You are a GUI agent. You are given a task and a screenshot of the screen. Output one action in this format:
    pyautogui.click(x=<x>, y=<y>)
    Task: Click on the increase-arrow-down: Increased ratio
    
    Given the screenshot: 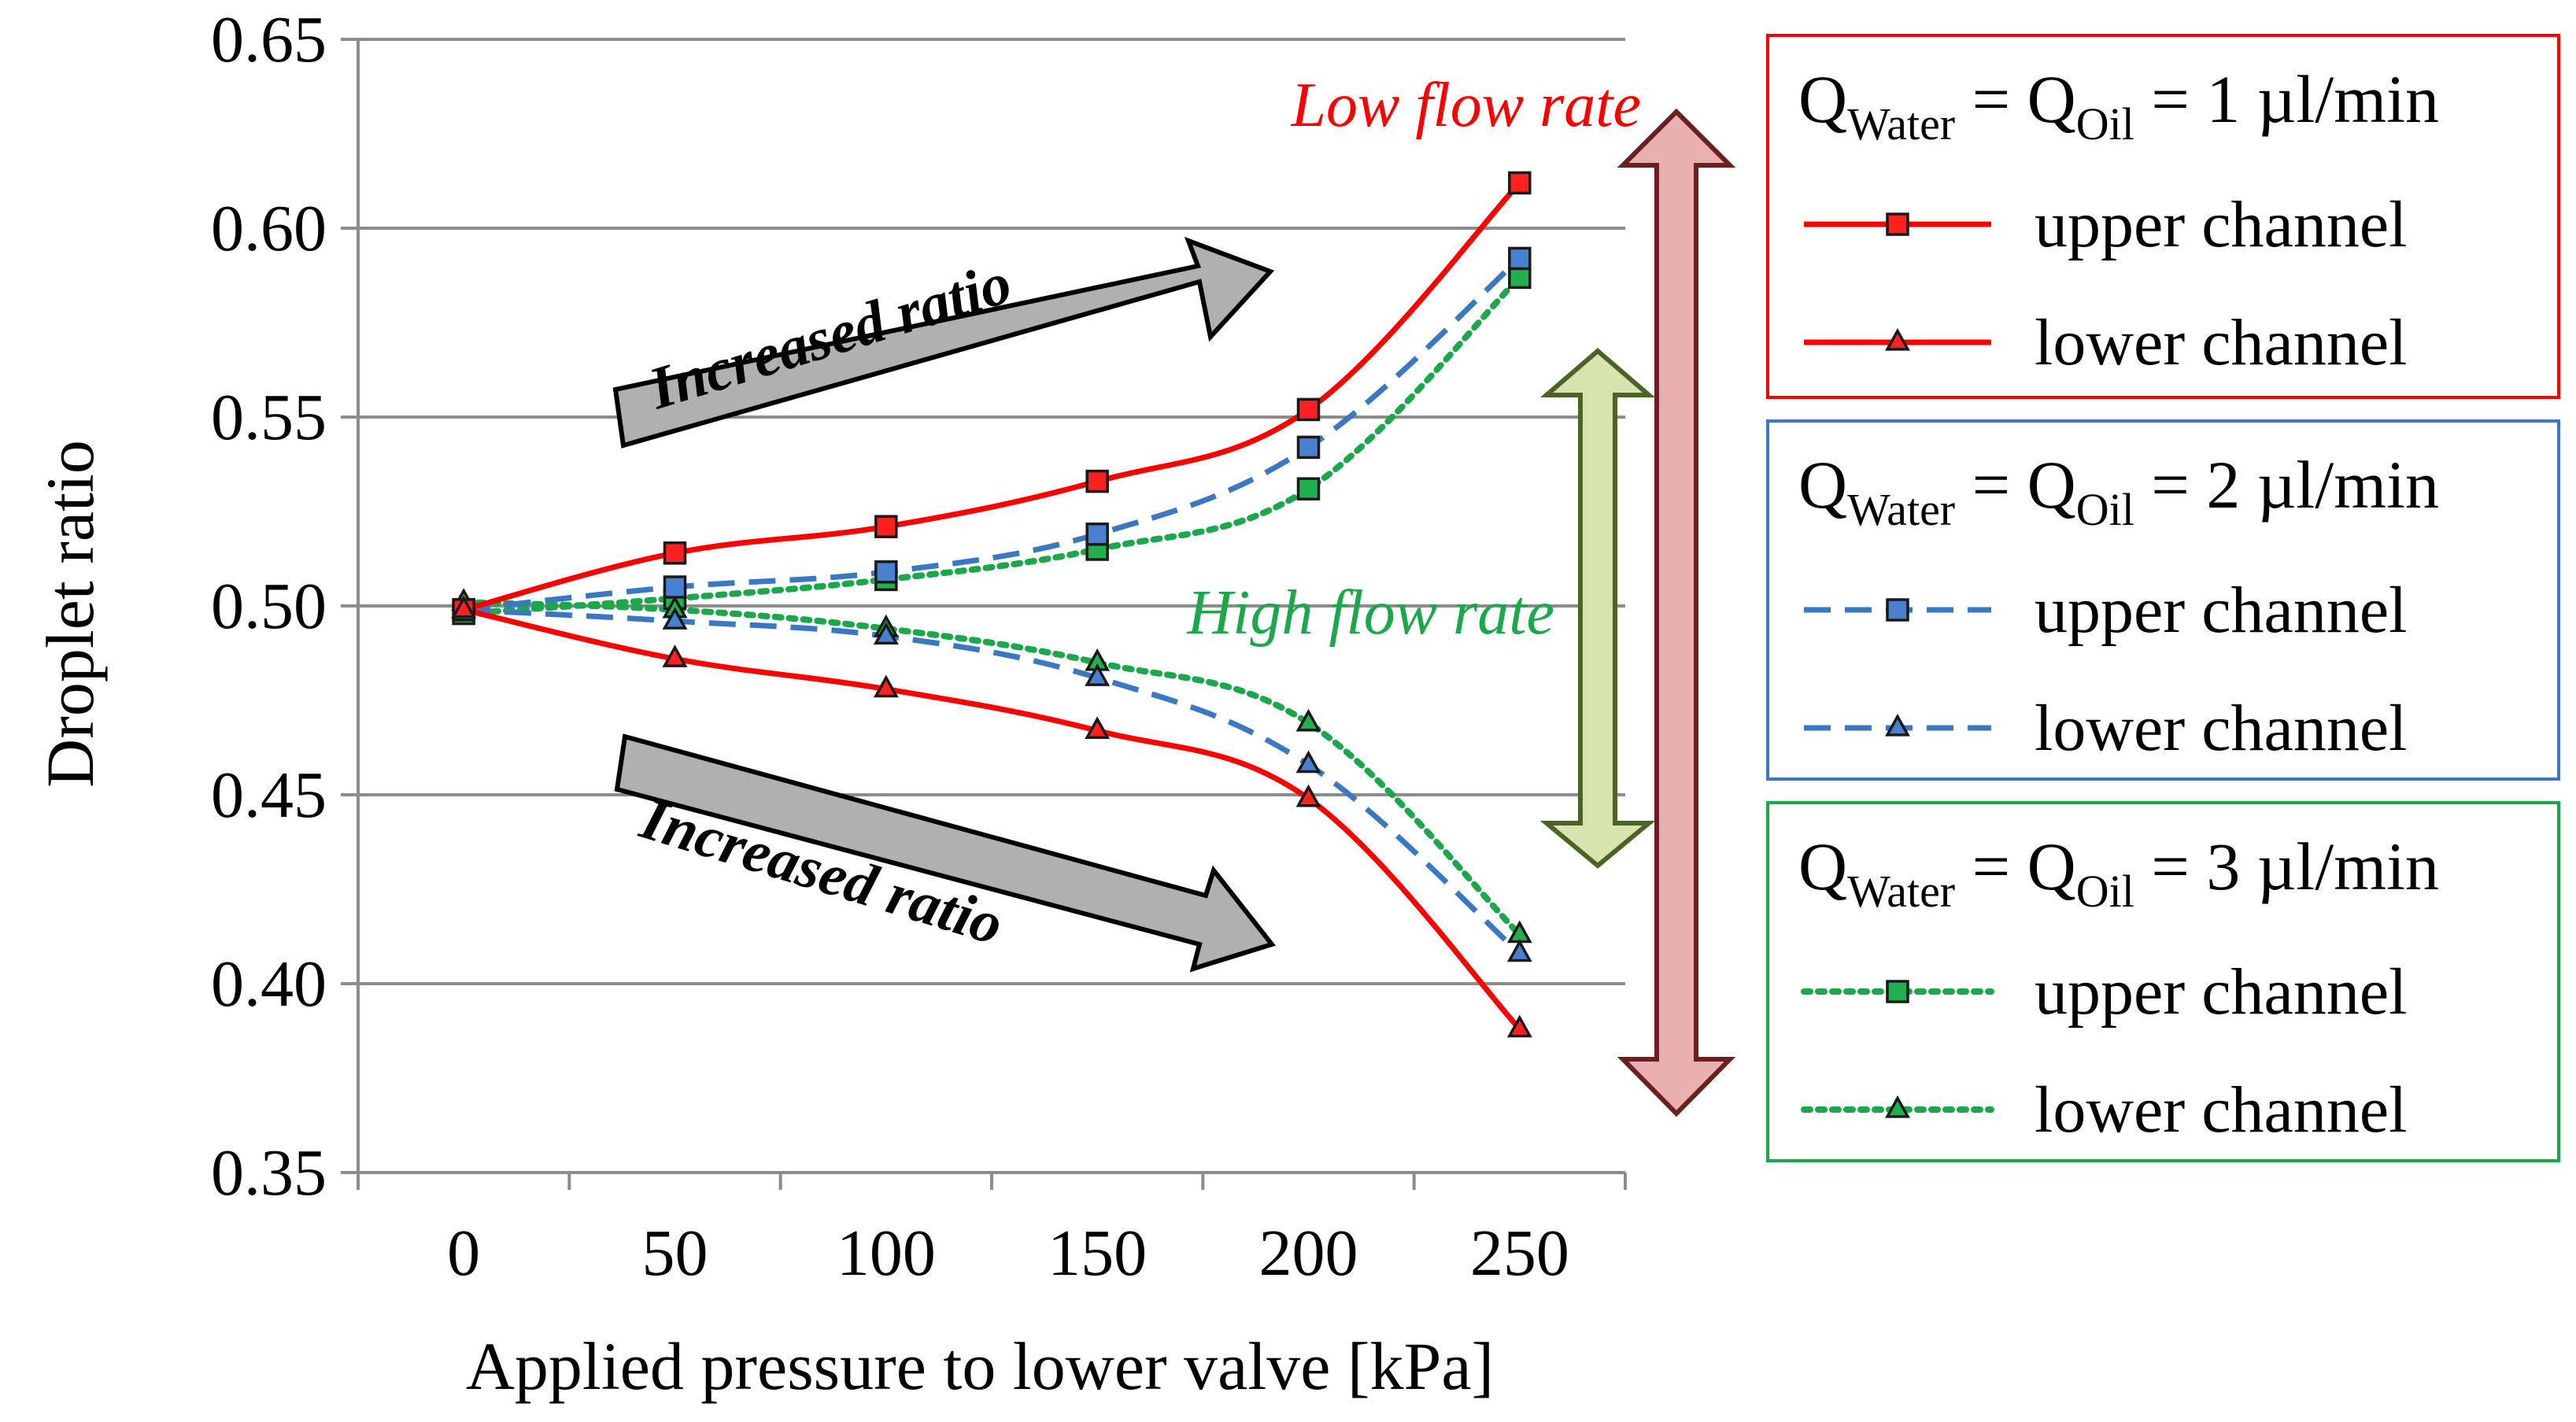 What is the action you would take?
    pyautogui.click(x=945, y=853)
    